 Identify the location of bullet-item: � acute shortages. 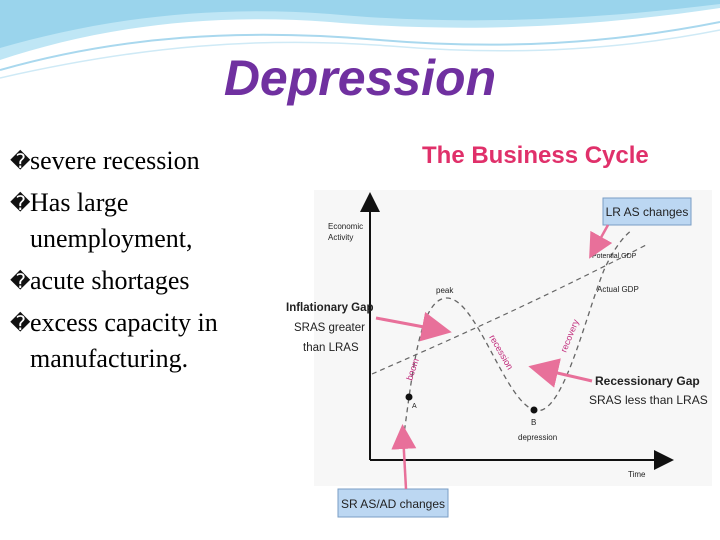
(145, 281).